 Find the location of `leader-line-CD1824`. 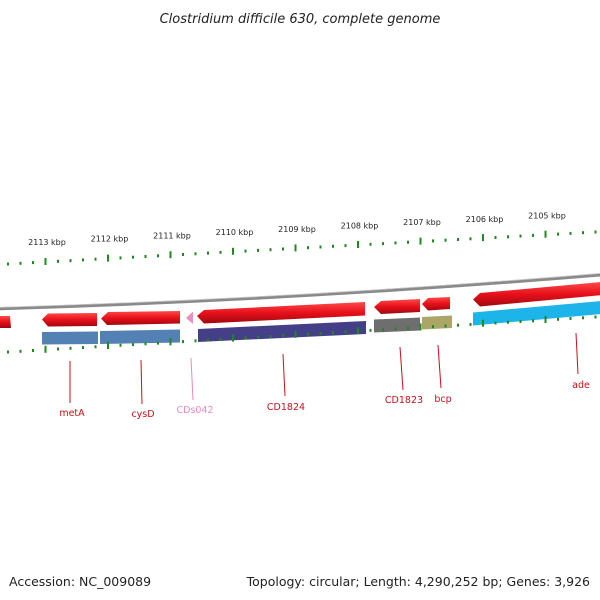

leader-line-CD1824 is located at coordinates (284, 375).